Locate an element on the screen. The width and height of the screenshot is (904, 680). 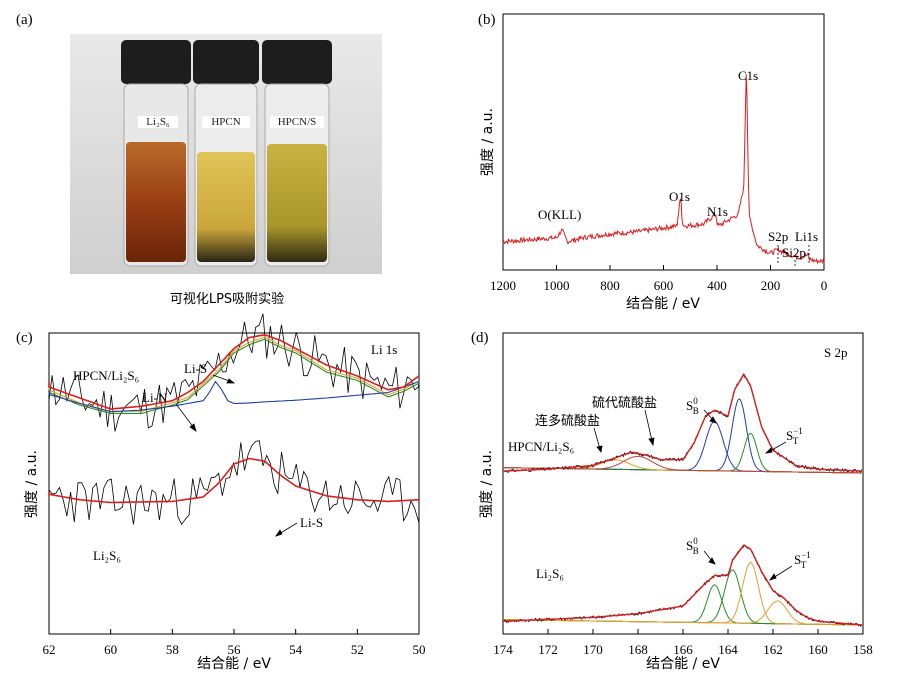
x-tick-label: 1000 is located at coordinates (557, 285).